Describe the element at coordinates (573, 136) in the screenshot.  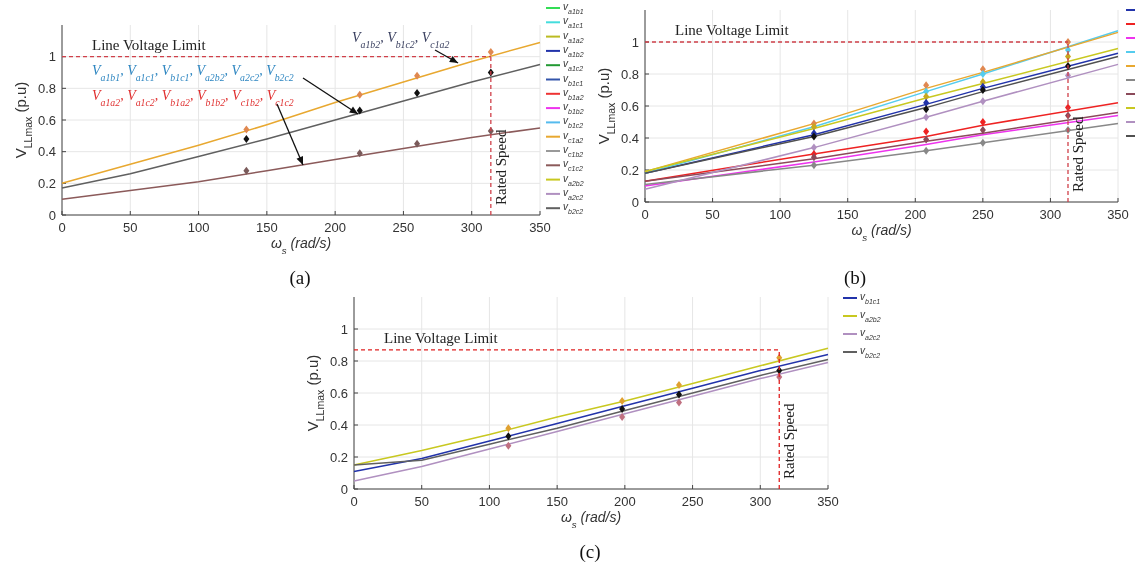
I see `legend-label: v$_{c1a2}$` at that location.